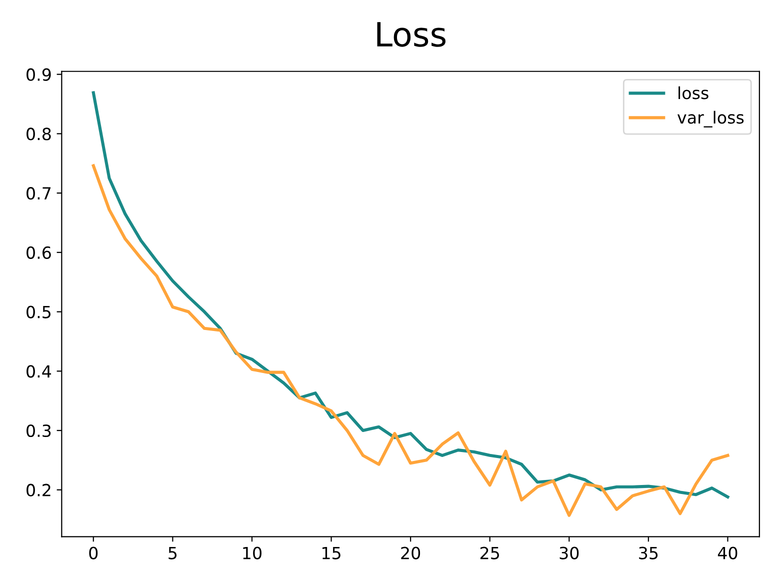  Describe the element at coordinates (38, 490) in the screenshot. I see `y-tick-label: 0.2` at that location.